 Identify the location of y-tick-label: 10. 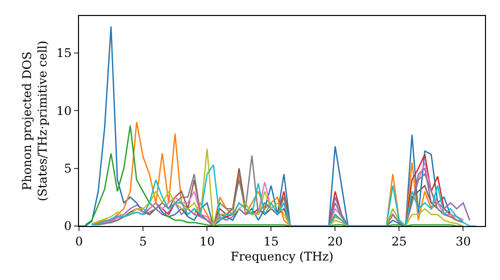
(64, 111).